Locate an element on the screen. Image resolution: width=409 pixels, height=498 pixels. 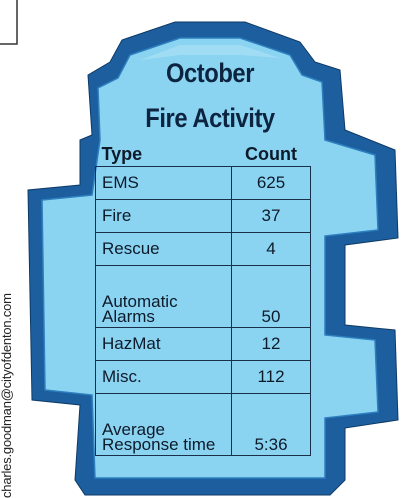
table-cell: 37 is located at coordinates (271, 216).